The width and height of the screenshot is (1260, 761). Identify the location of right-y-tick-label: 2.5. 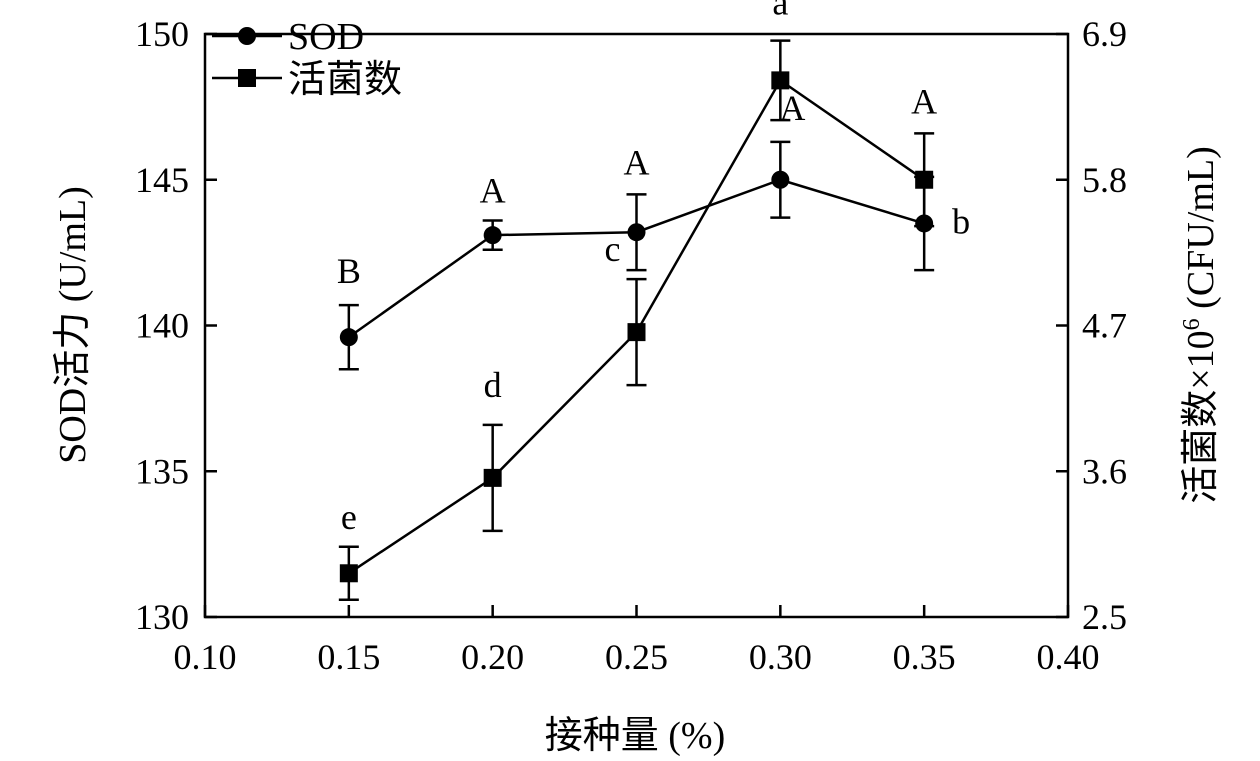
(1104, 617).